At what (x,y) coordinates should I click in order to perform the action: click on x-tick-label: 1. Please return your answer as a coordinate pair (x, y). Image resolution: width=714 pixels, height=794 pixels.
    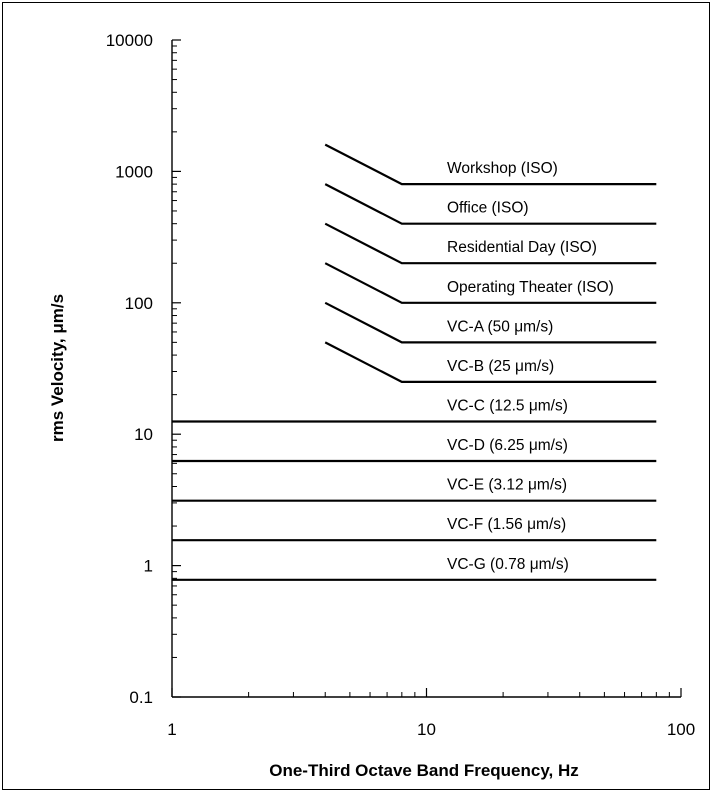
    Looking at the image, I should click on (171, 729).